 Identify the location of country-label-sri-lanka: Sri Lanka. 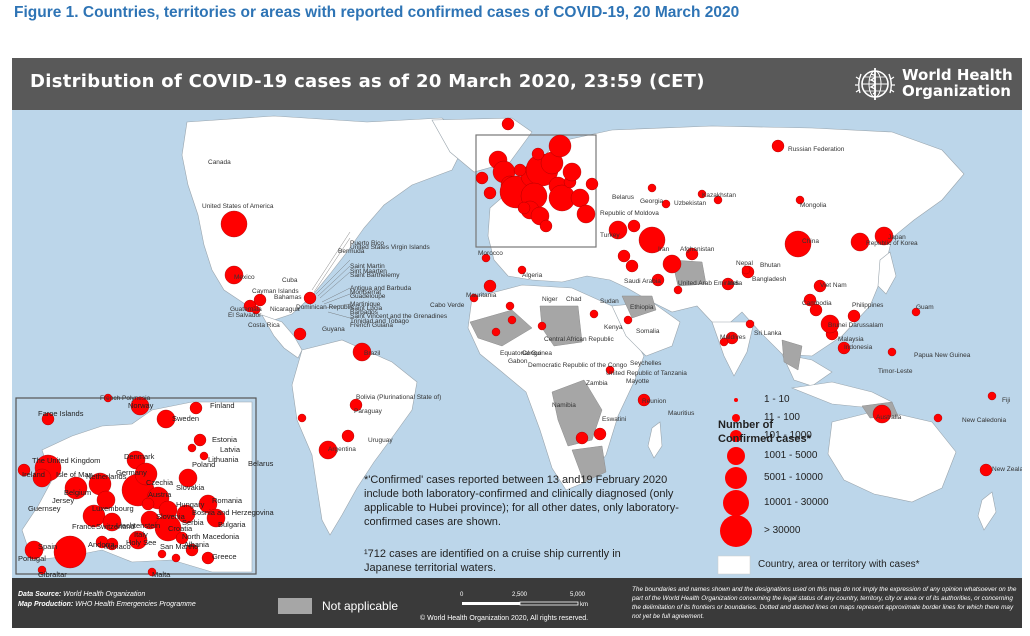
(768, 333).